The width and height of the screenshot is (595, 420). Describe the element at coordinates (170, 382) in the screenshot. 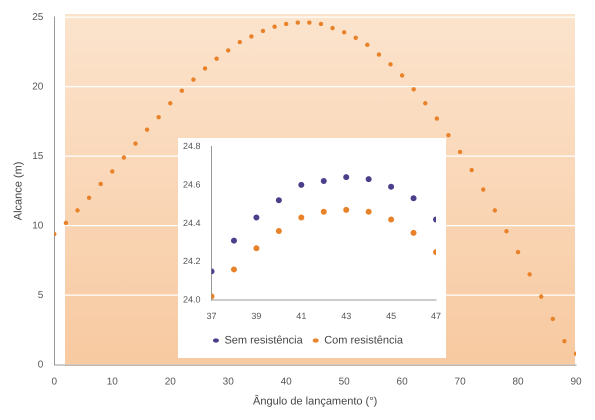

I see `x-tick-label: 20` at that location.